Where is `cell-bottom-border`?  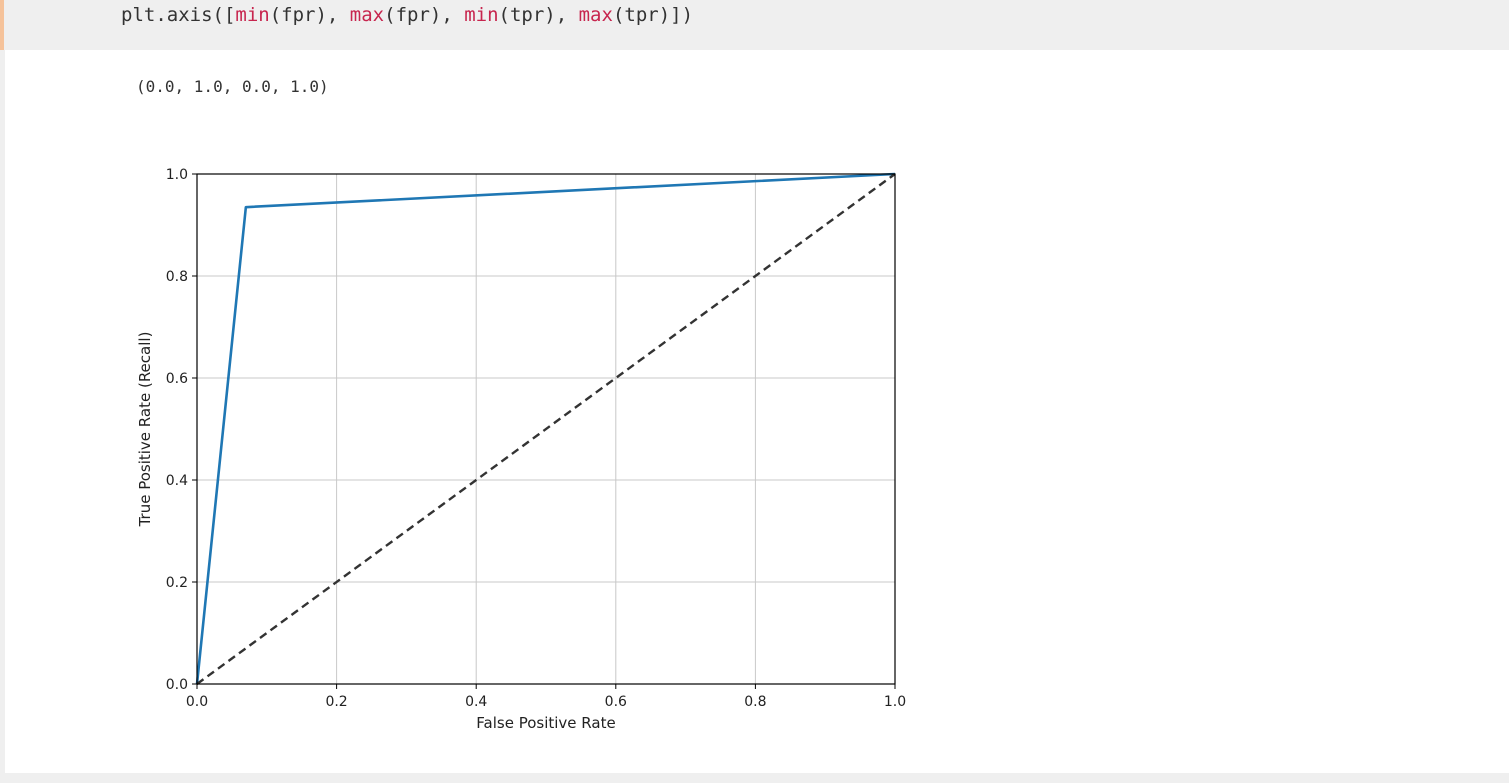
cell-bottom-border is located at coordinates (754, 778).